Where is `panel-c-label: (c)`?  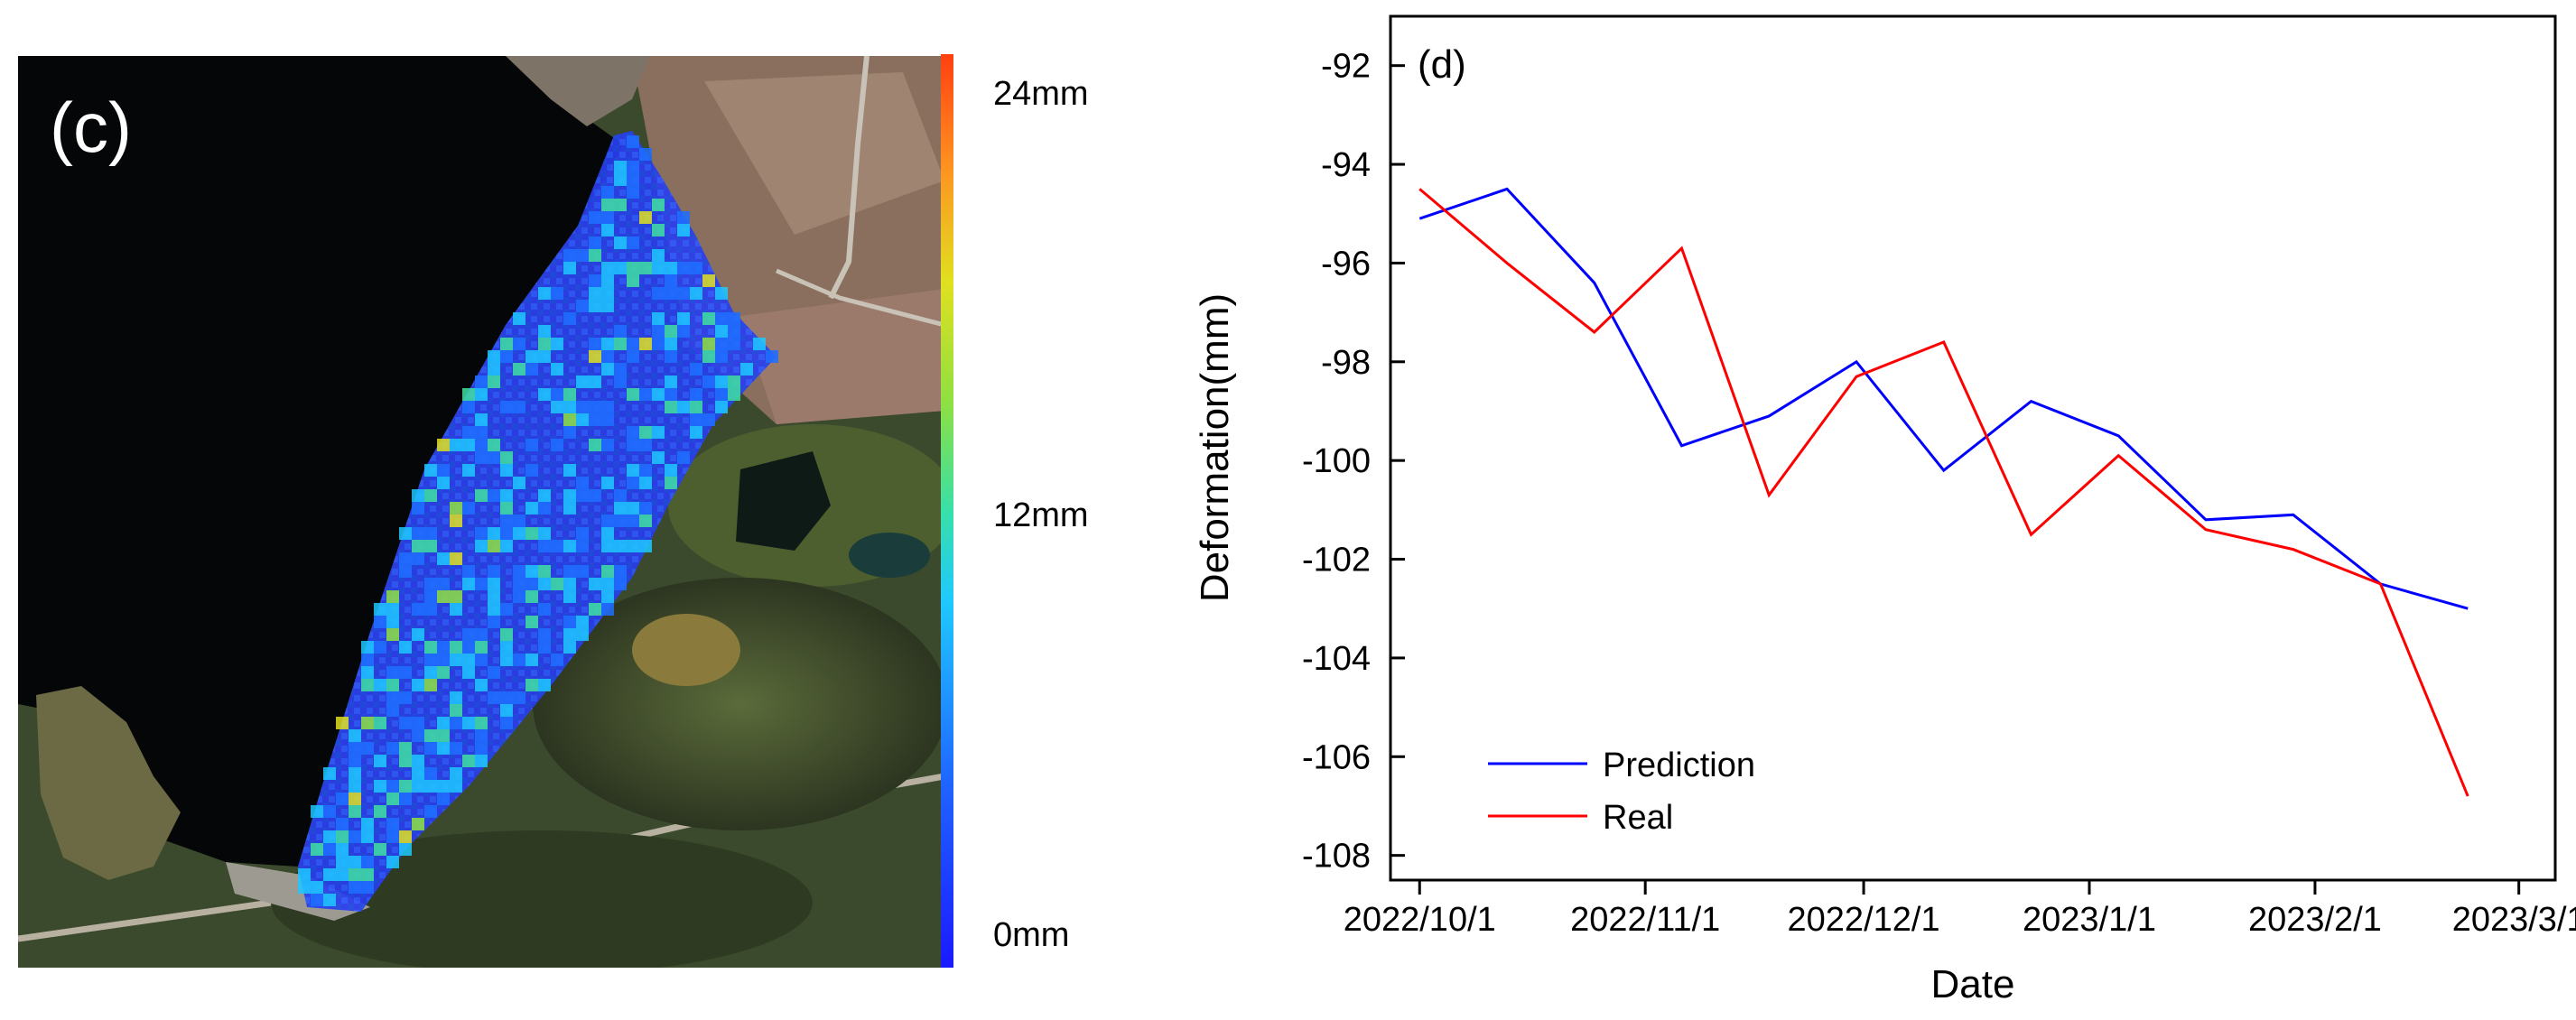 panel-c-label: (c) is located at coordinates (91, 127).